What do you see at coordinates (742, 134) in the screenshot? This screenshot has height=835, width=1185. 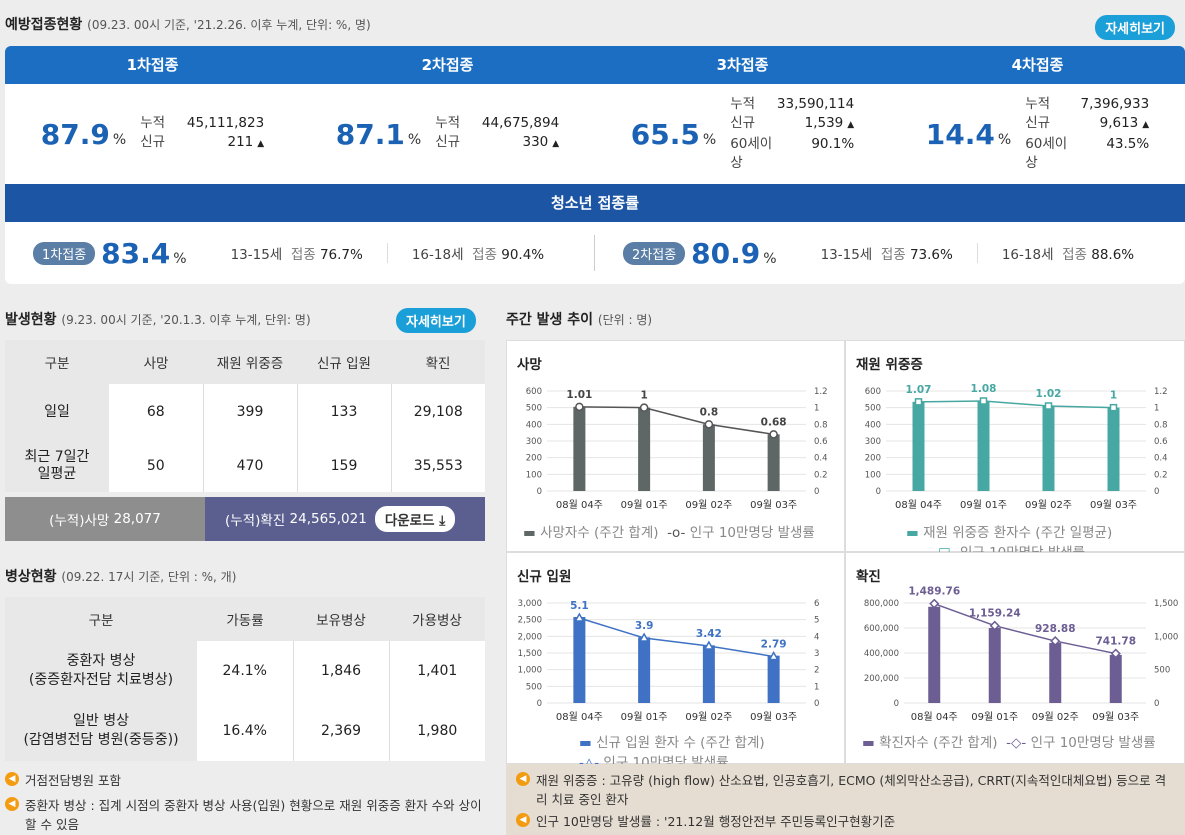 I see `dose-3-stats: 65.5% 누적 33,590,114 신규 1,539 ▲ 60세이상 90.1%` at bounding box center [742, 134].